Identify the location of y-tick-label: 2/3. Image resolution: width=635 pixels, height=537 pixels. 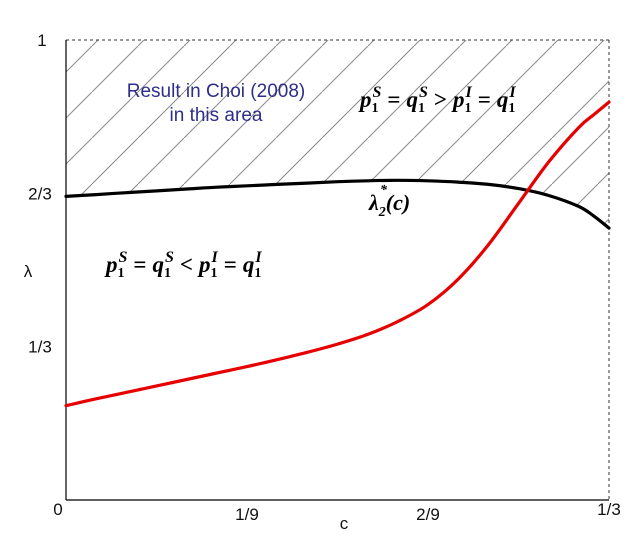
(40, 193).